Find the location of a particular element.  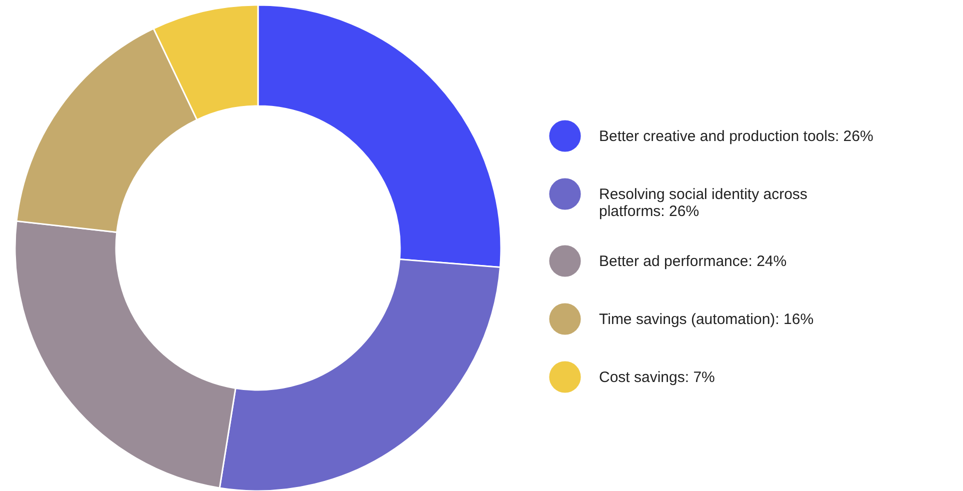

legend-label: Resolving social identity across platforms: 26% is located at coordinates (703, 203).